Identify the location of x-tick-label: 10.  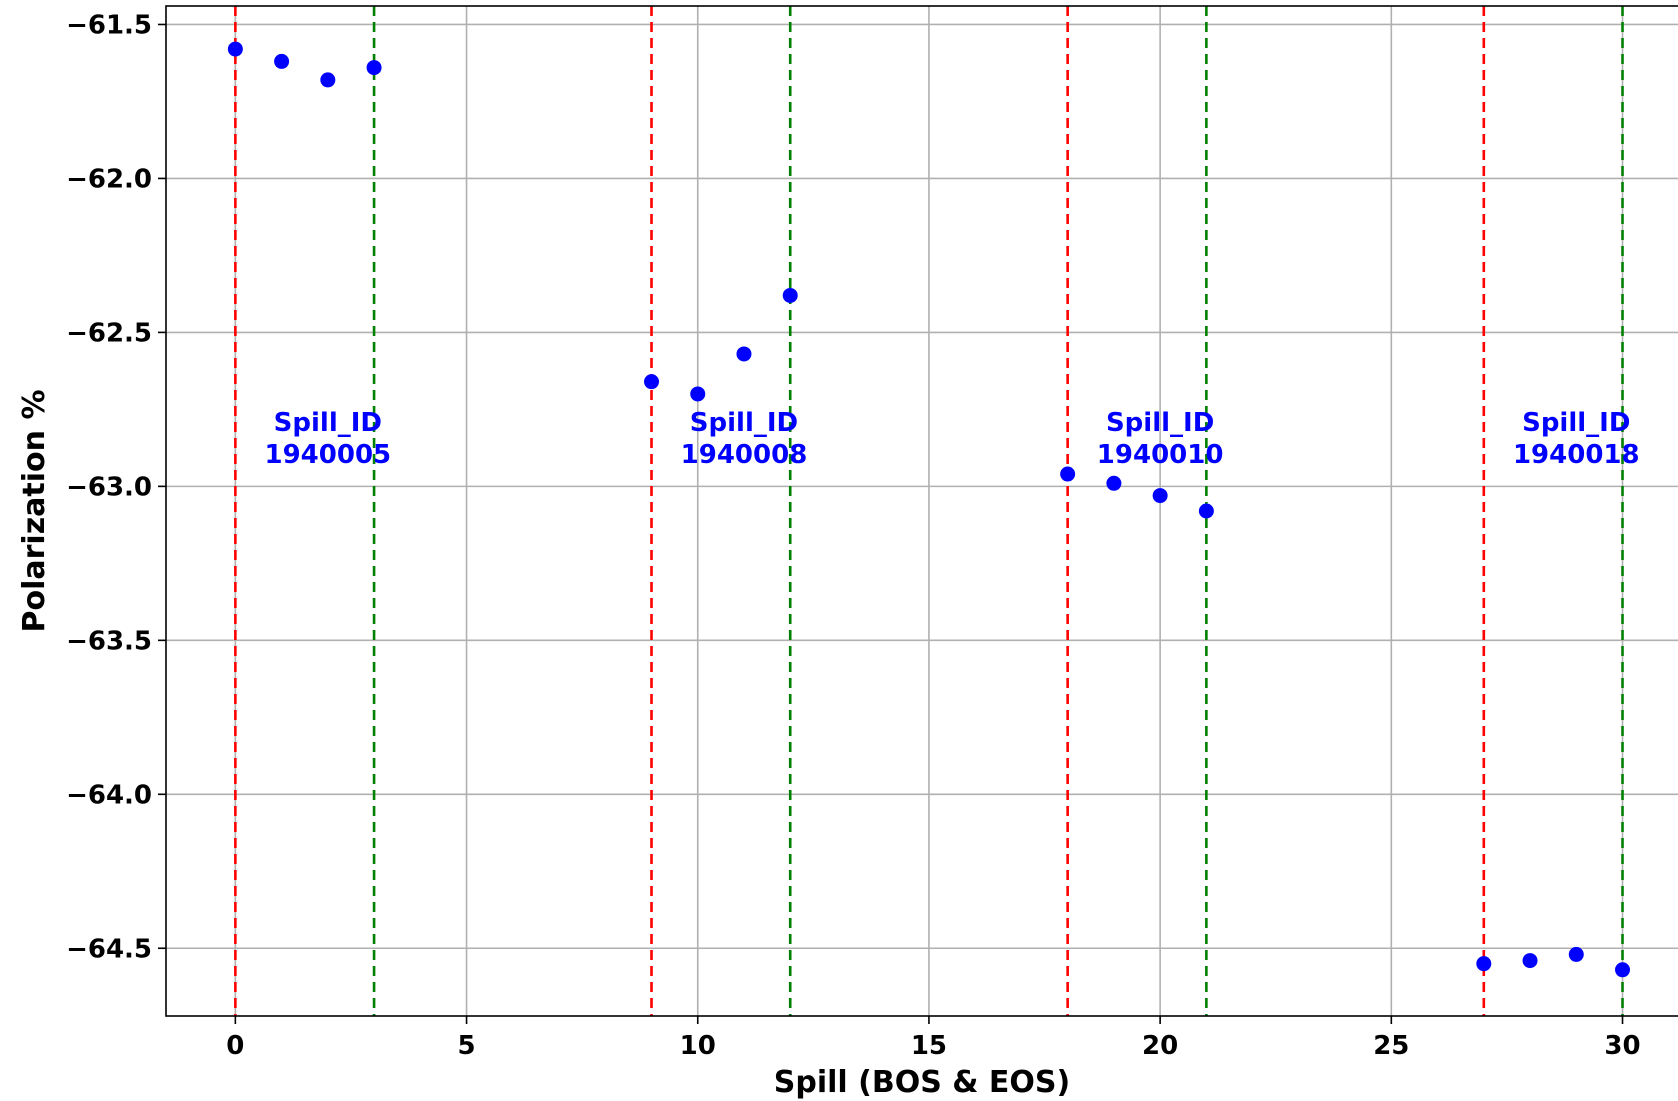
(698, 1046).